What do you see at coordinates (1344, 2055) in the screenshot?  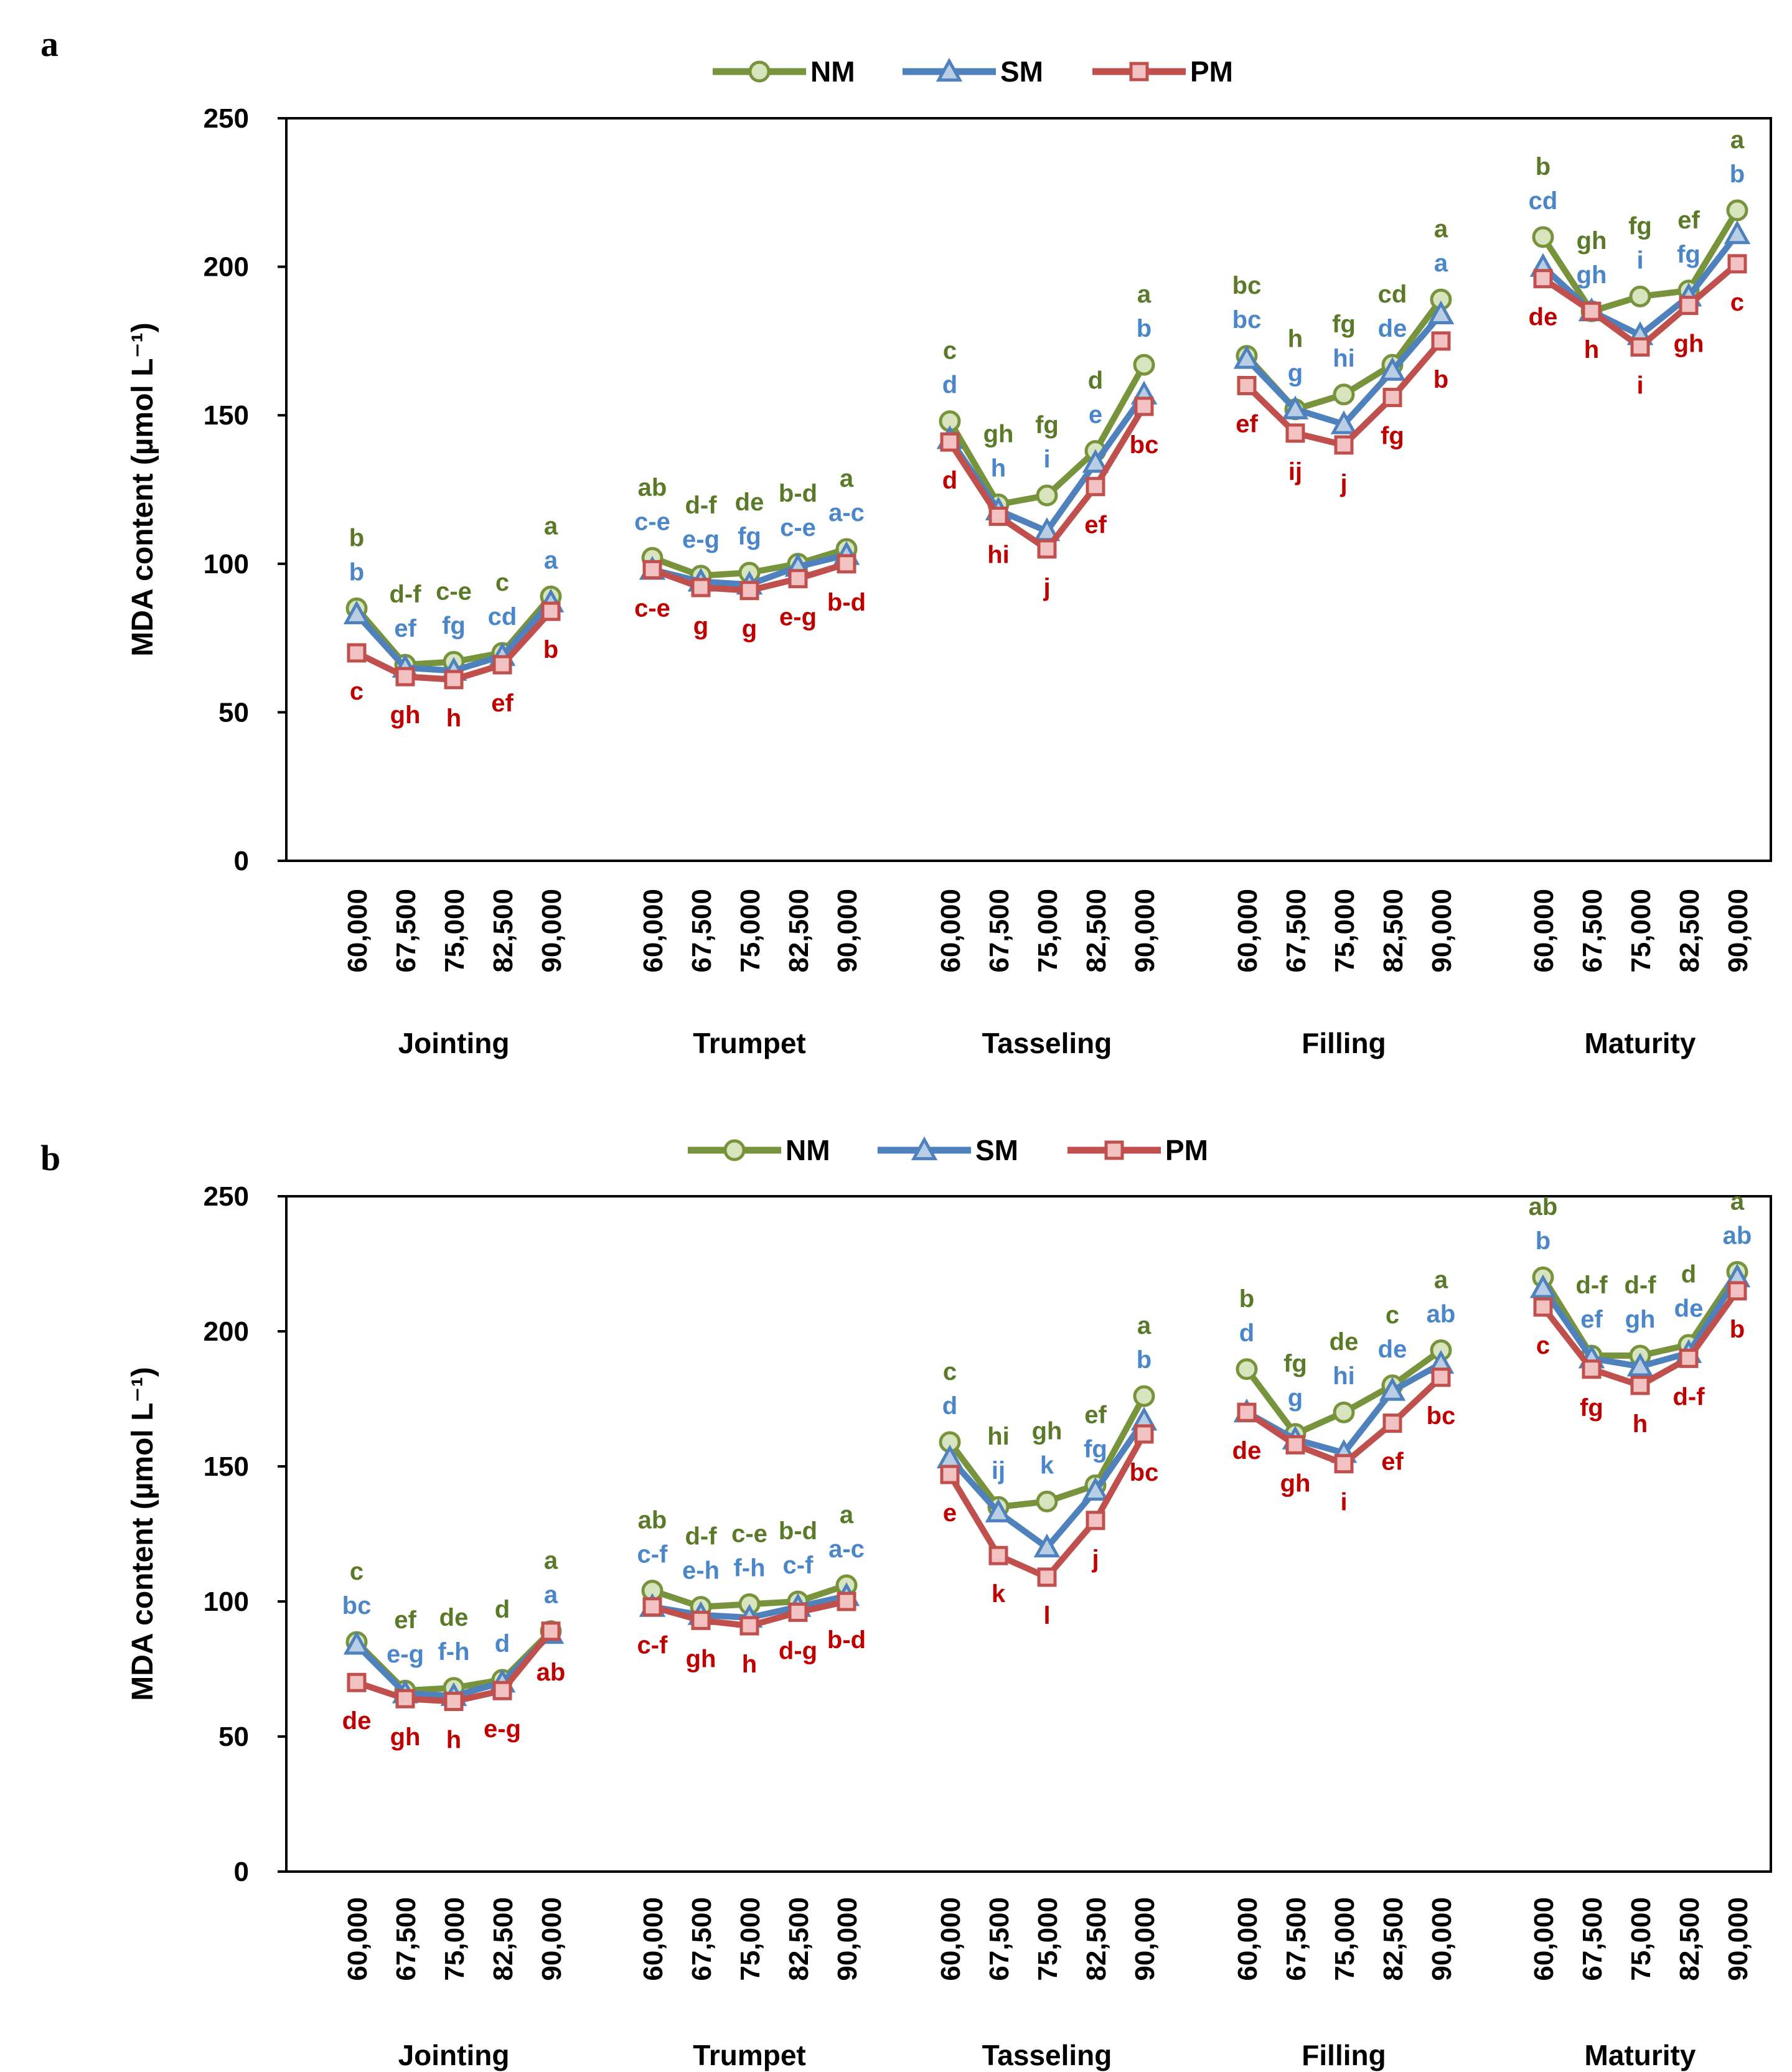 I see `group-label: Filling` at bounding box center [1344, 2055].